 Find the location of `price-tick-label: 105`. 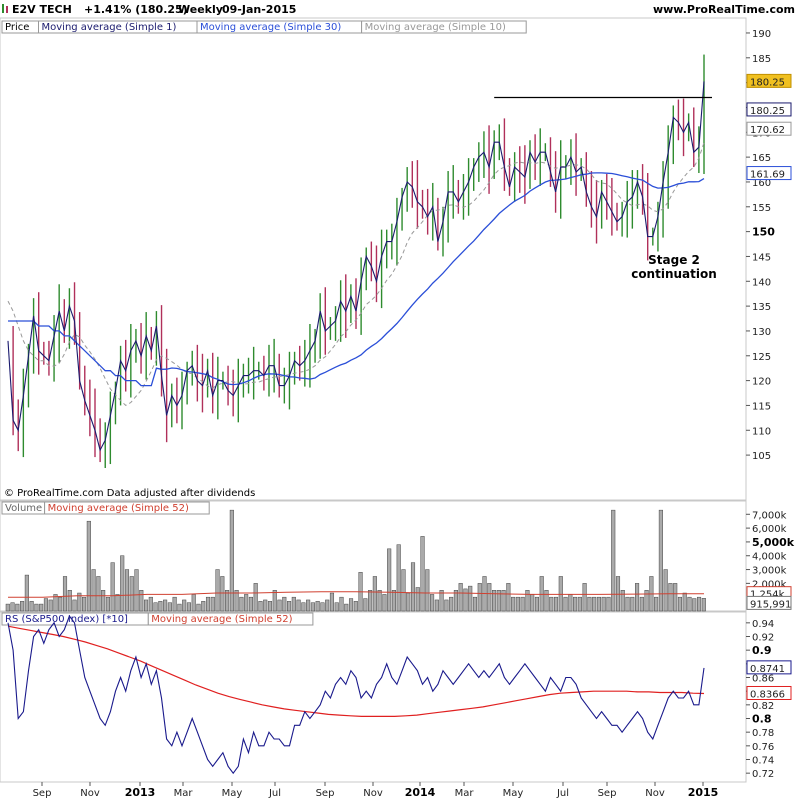

price-tick-label: 105 is located at coordinates (761, 456).